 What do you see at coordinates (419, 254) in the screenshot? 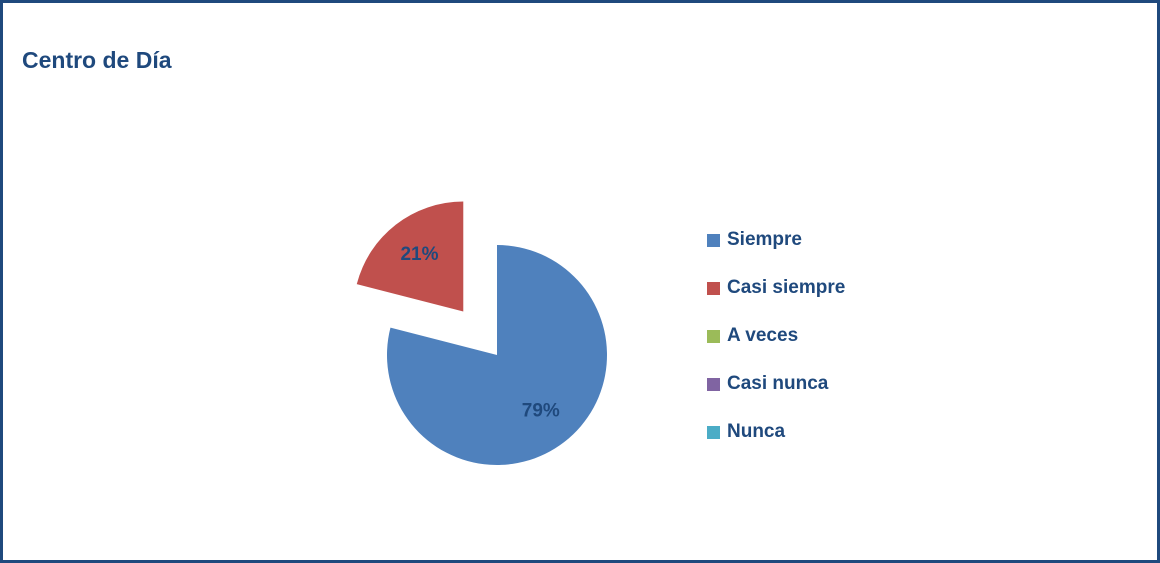
I see `data-label: 21%` at bounding box center [419, 254].